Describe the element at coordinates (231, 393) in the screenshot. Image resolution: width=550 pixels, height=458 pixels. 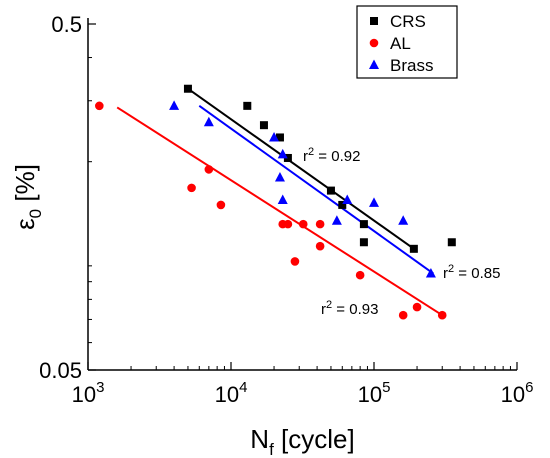
I see `x-tick-label: 10⁴` at that location.